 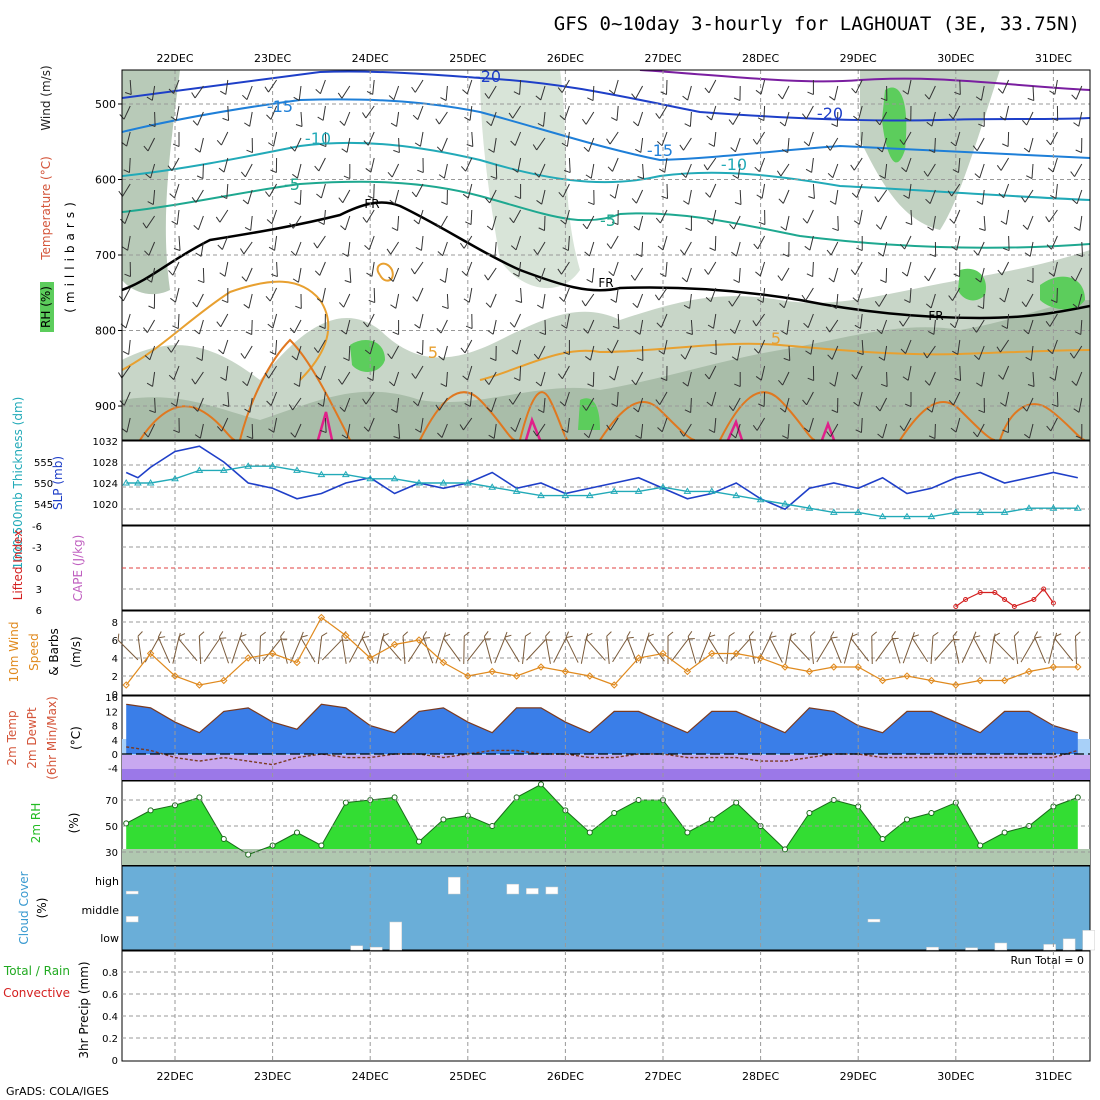 What do you see at coordinates (433, 352) in the screenshot?
I see `contour-label: 5` at bounding box center [433, 352].